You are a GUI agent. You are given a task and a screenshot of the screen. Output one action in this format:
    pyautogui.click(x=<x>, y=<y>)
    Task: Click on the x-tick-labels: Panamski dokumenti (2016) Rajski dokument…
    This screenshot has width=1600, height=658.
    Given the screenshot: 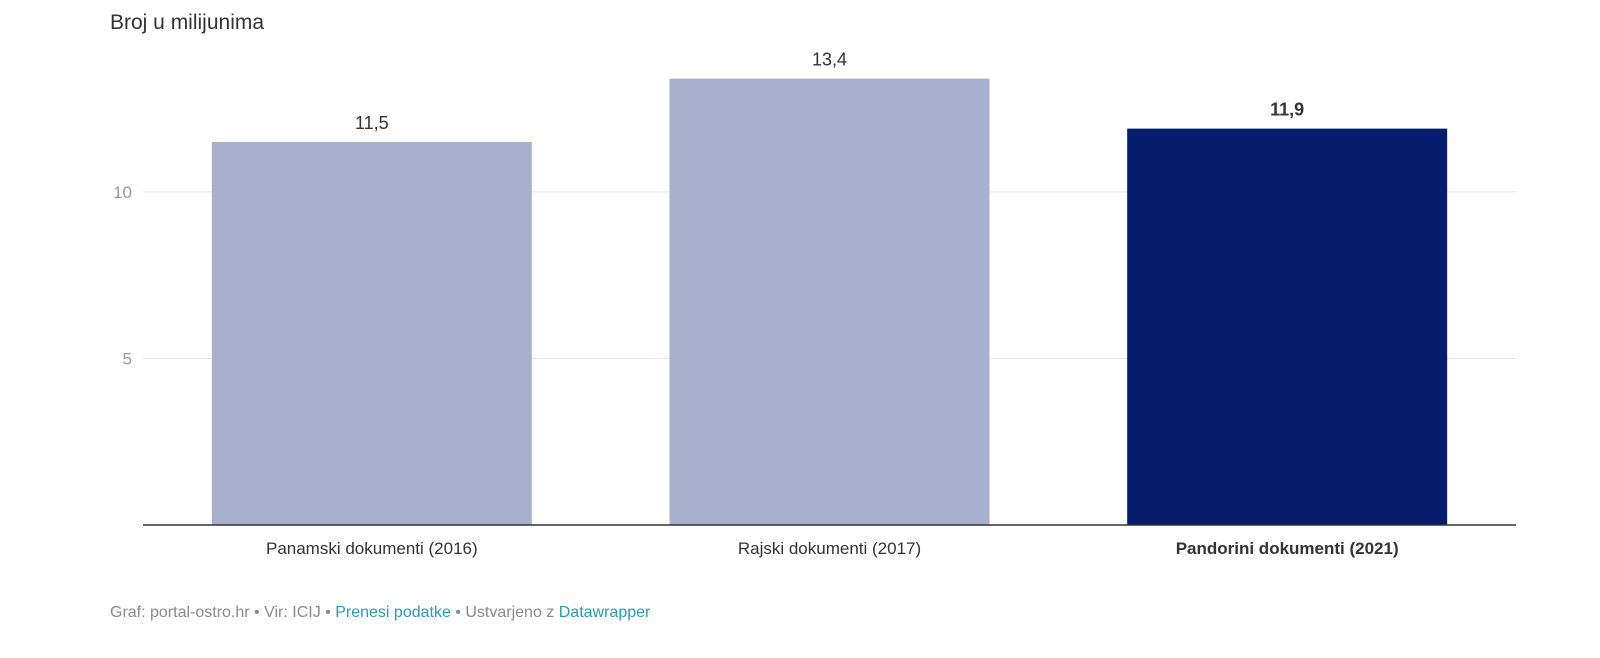 What is the action you would take?
    pyautogui.click(x=832, y=548)
    